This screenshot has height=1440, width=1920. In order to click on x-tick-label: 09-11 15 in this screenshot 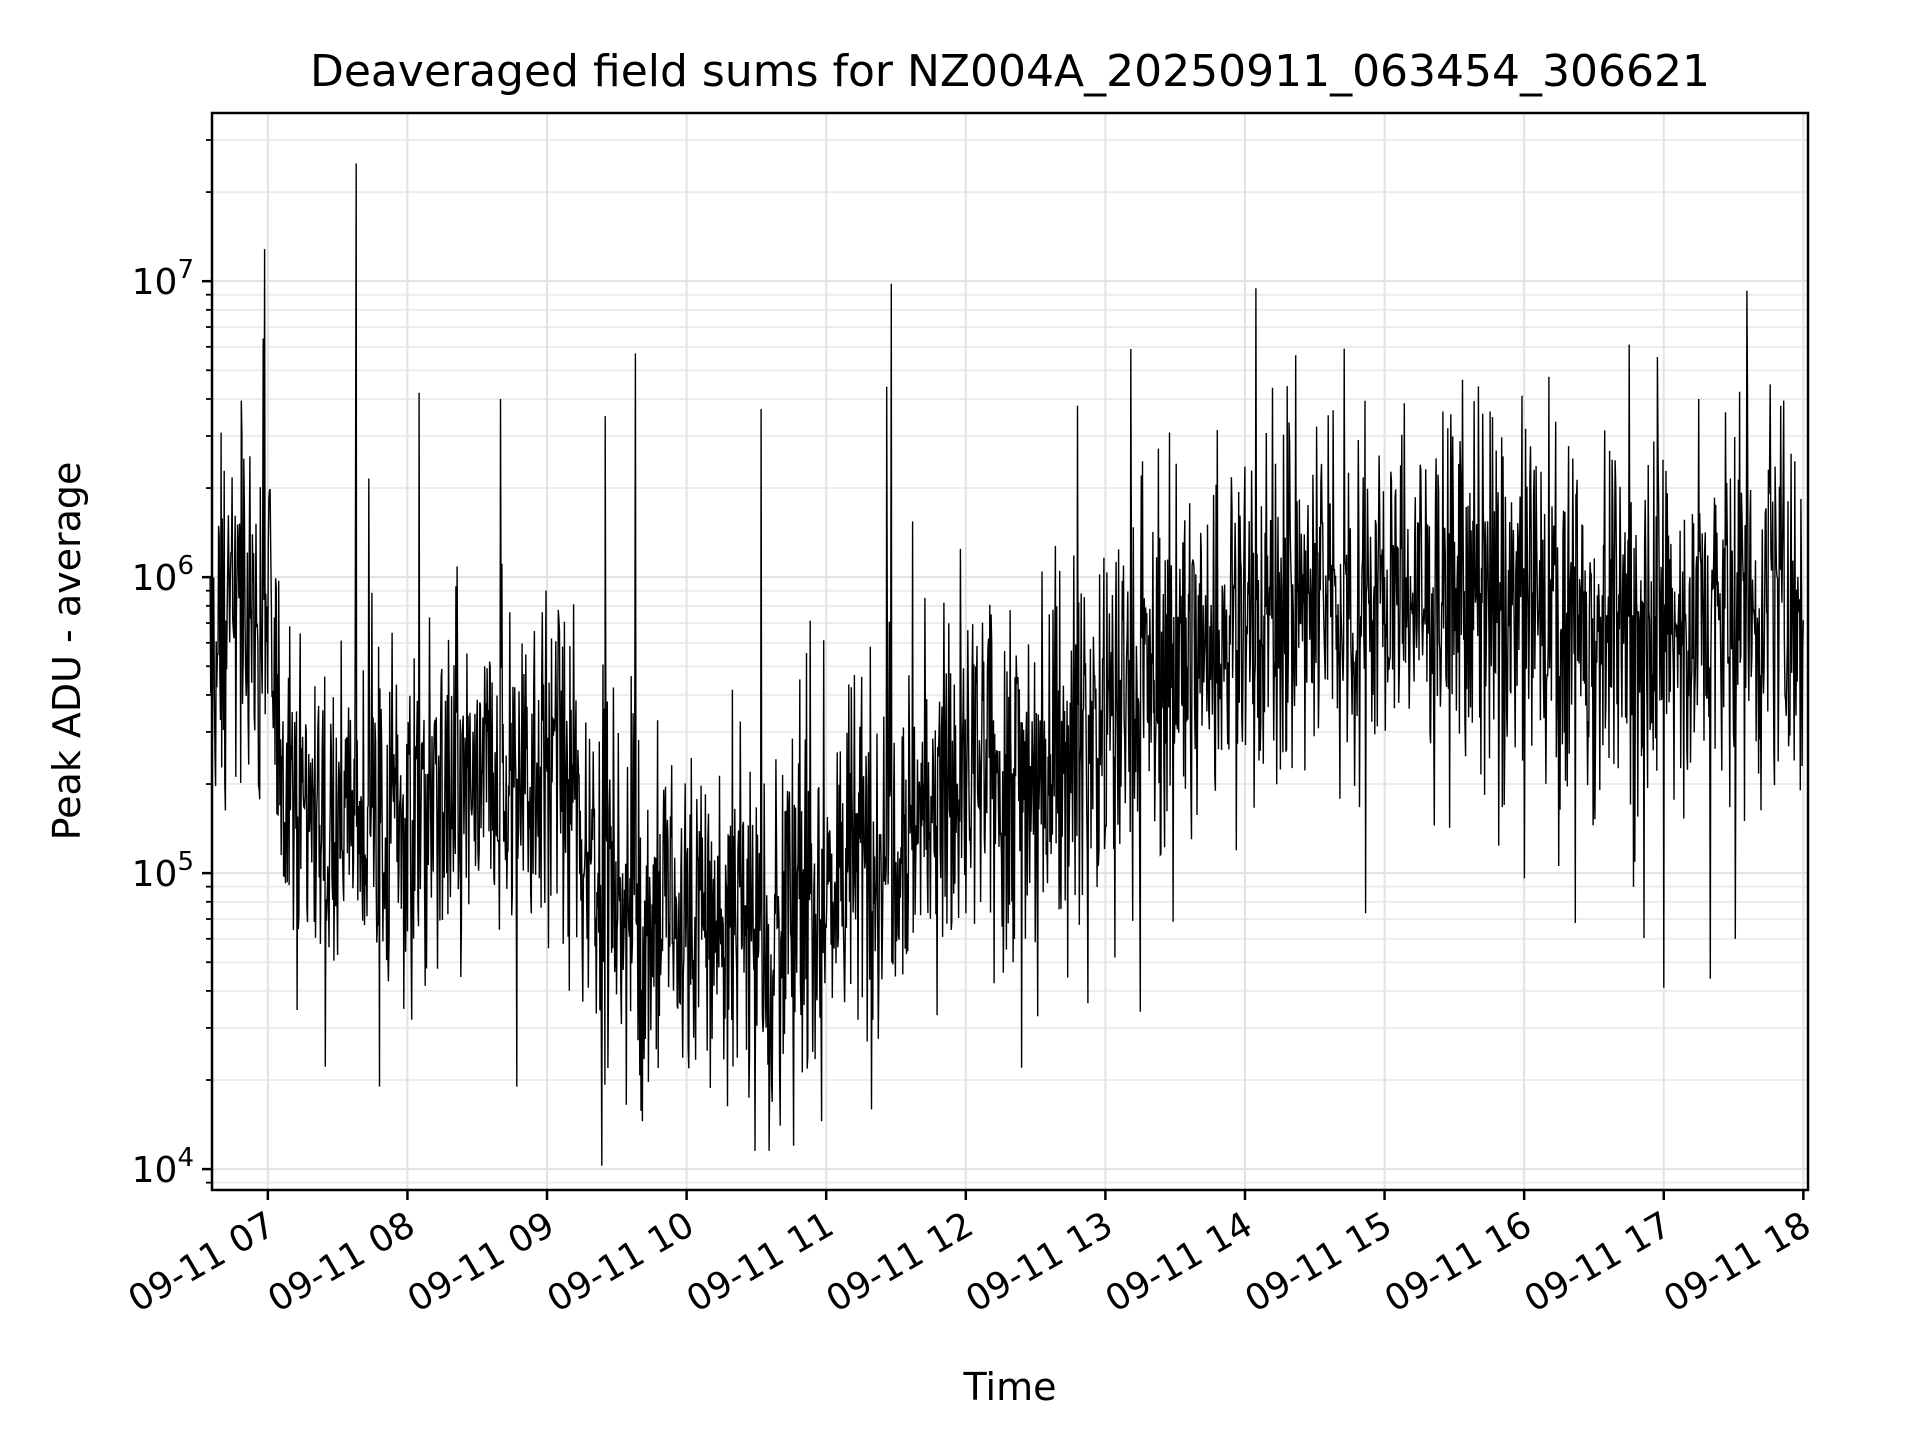, I will do `click(1318, 1262)`.